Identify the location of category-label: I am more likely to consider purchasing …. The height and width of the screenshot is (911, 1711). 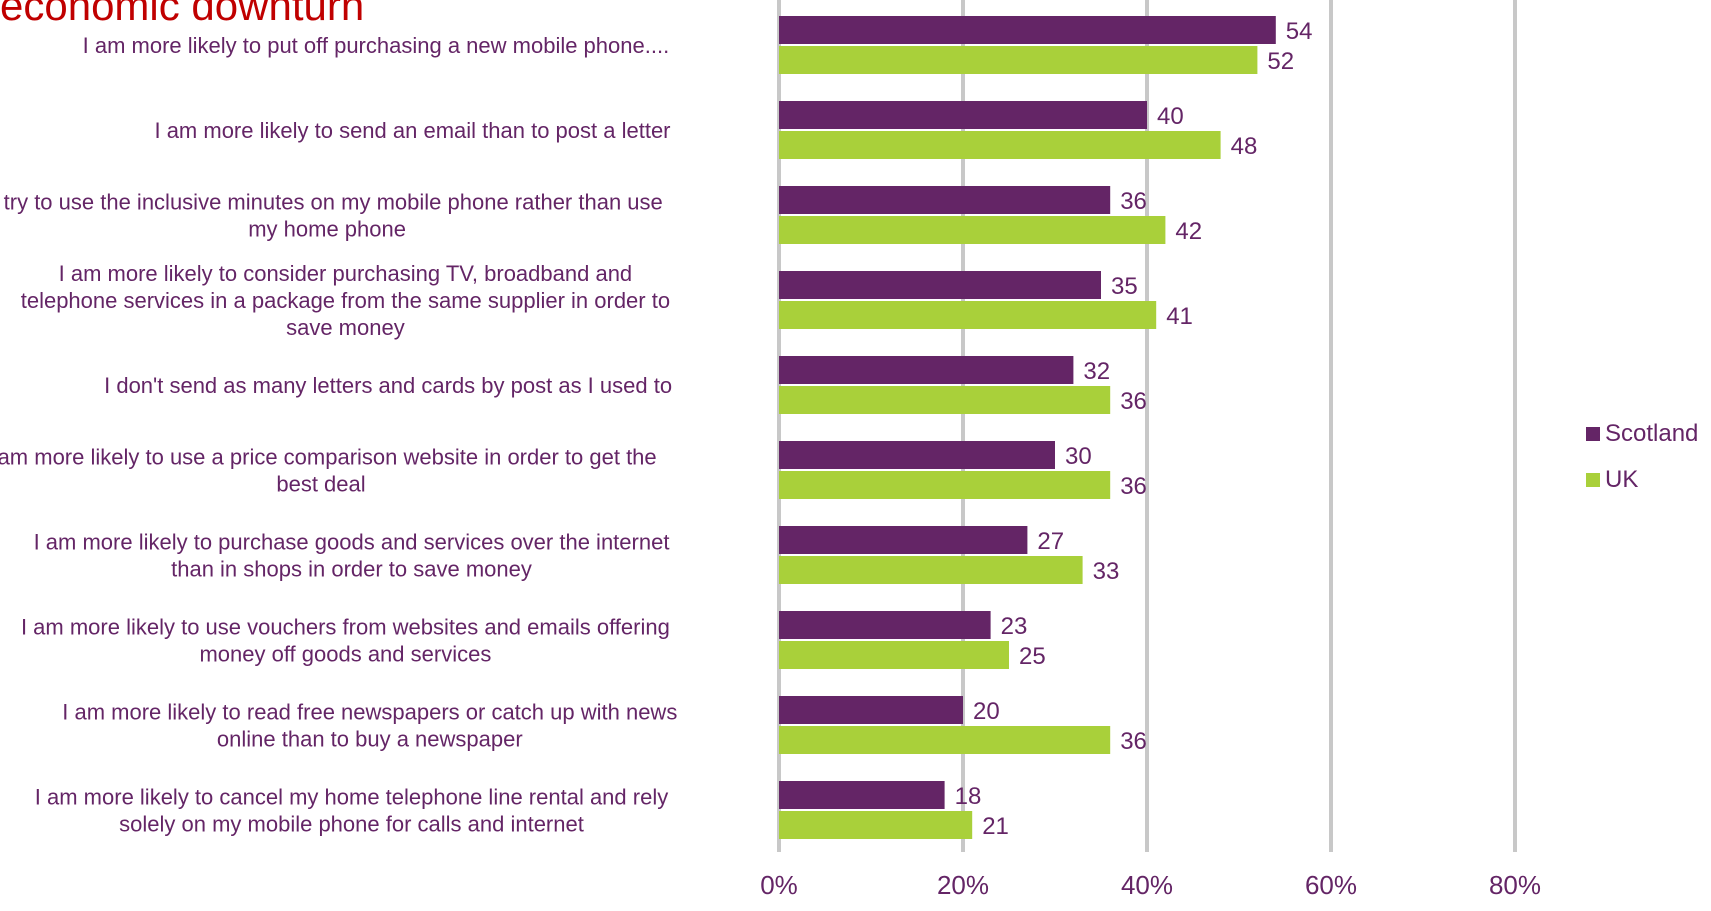
(346, 273).